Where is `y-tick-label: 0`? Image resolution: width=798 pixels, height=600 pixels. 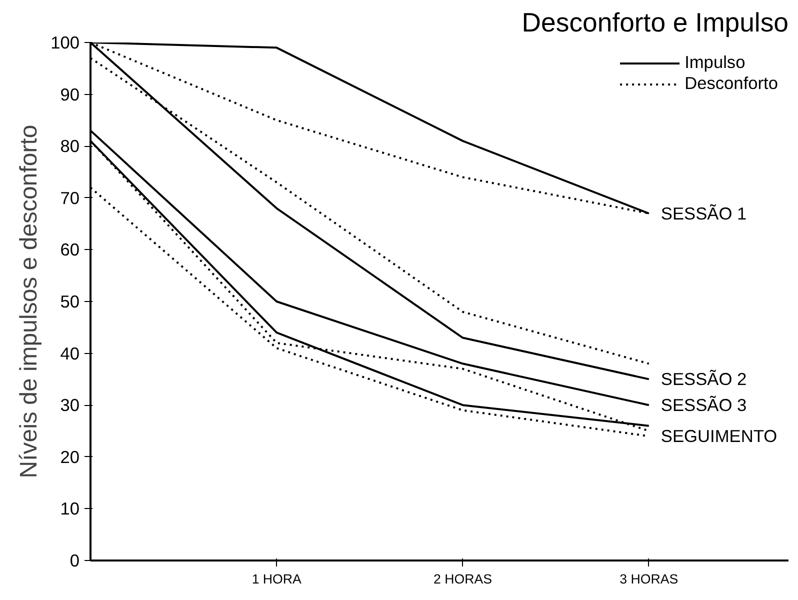 y-tick-label: 0 is located at coordinates (75, 560).